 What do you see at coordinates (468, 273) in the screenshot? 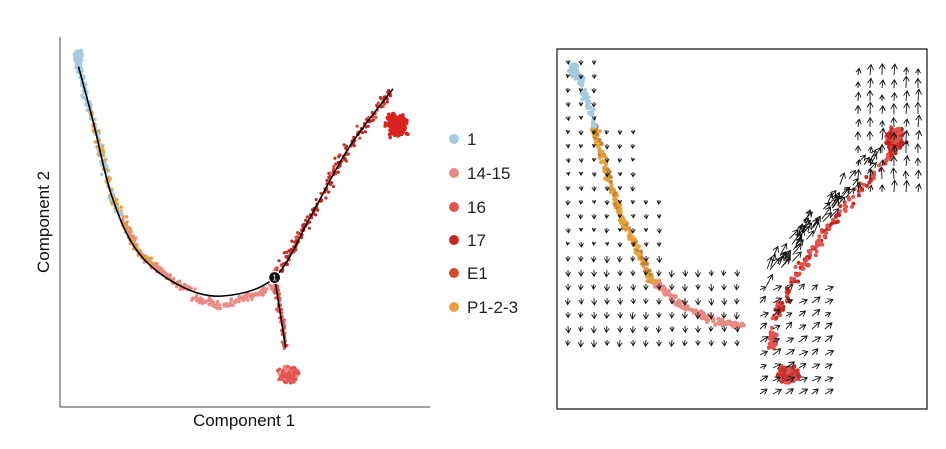
I see `legend-item: E1` at bounding box center [468, 273].